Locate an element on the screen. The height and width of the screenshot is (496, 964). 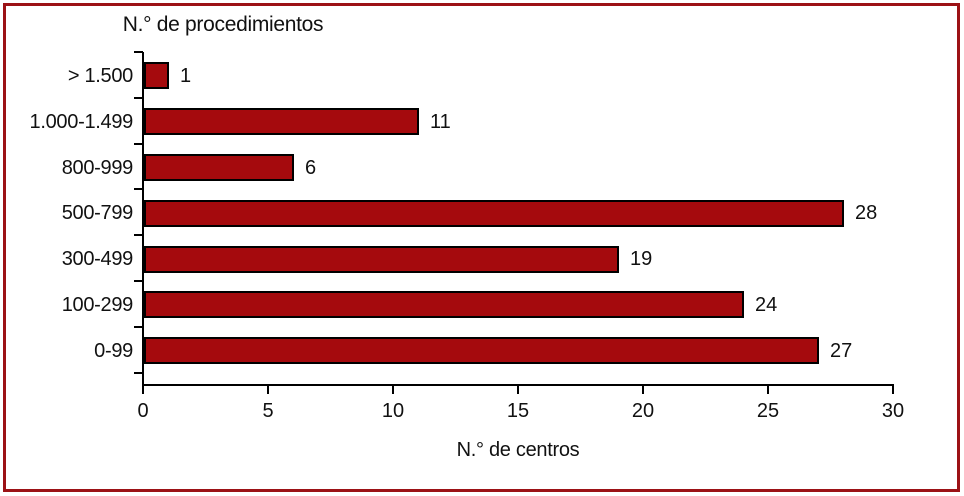
category-label: 800-999 is located at coordinates (97, 167).